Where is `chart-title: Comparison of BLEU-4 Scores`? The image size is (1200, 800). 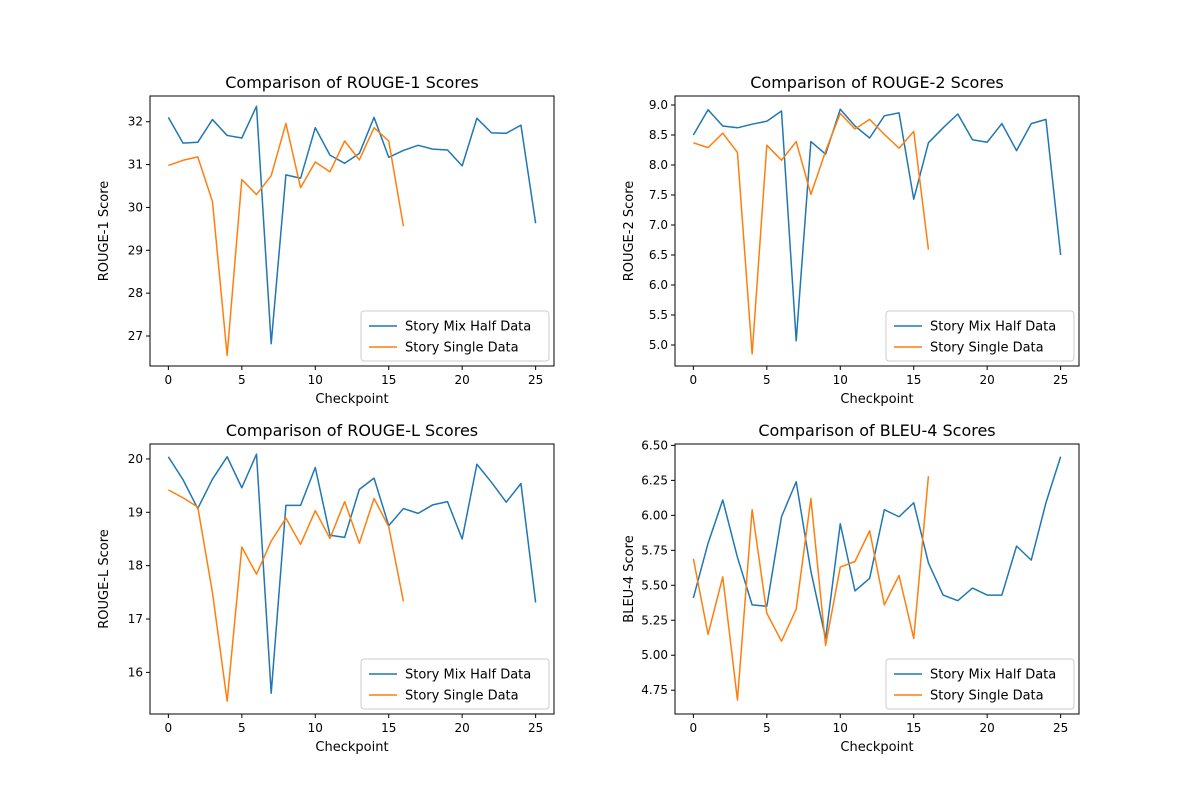 chart-title: Comparison of BLEU-4 Scores is located at coordinates (876, 430).